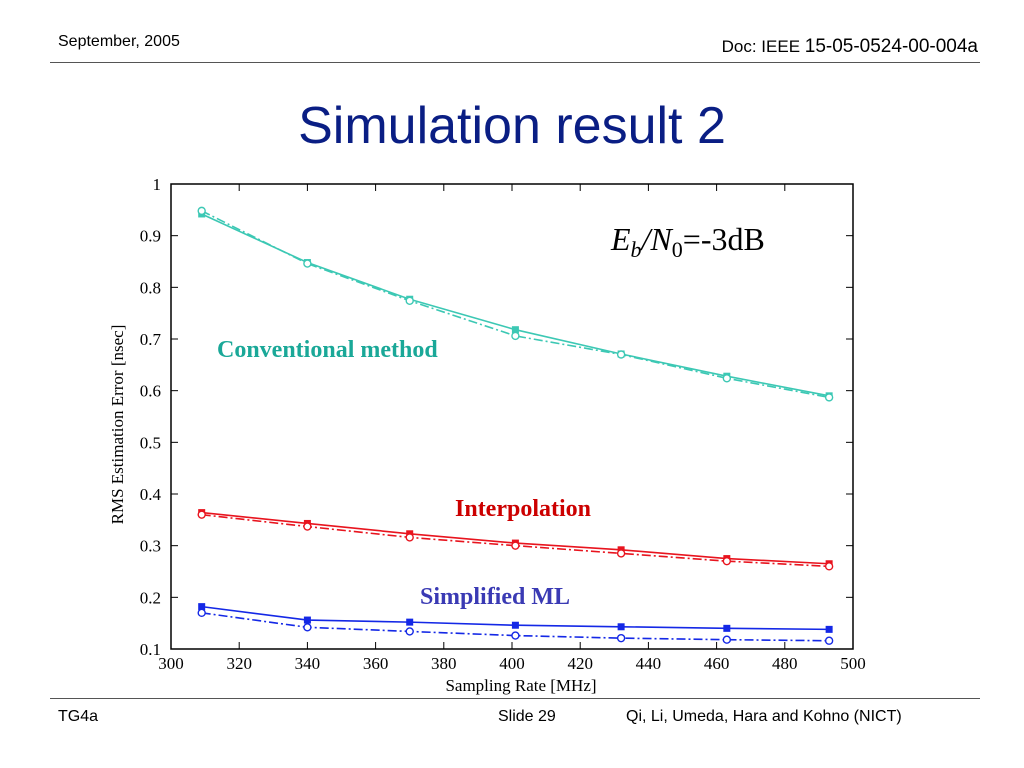  I want to click on footer-divider, so click(515, 698).